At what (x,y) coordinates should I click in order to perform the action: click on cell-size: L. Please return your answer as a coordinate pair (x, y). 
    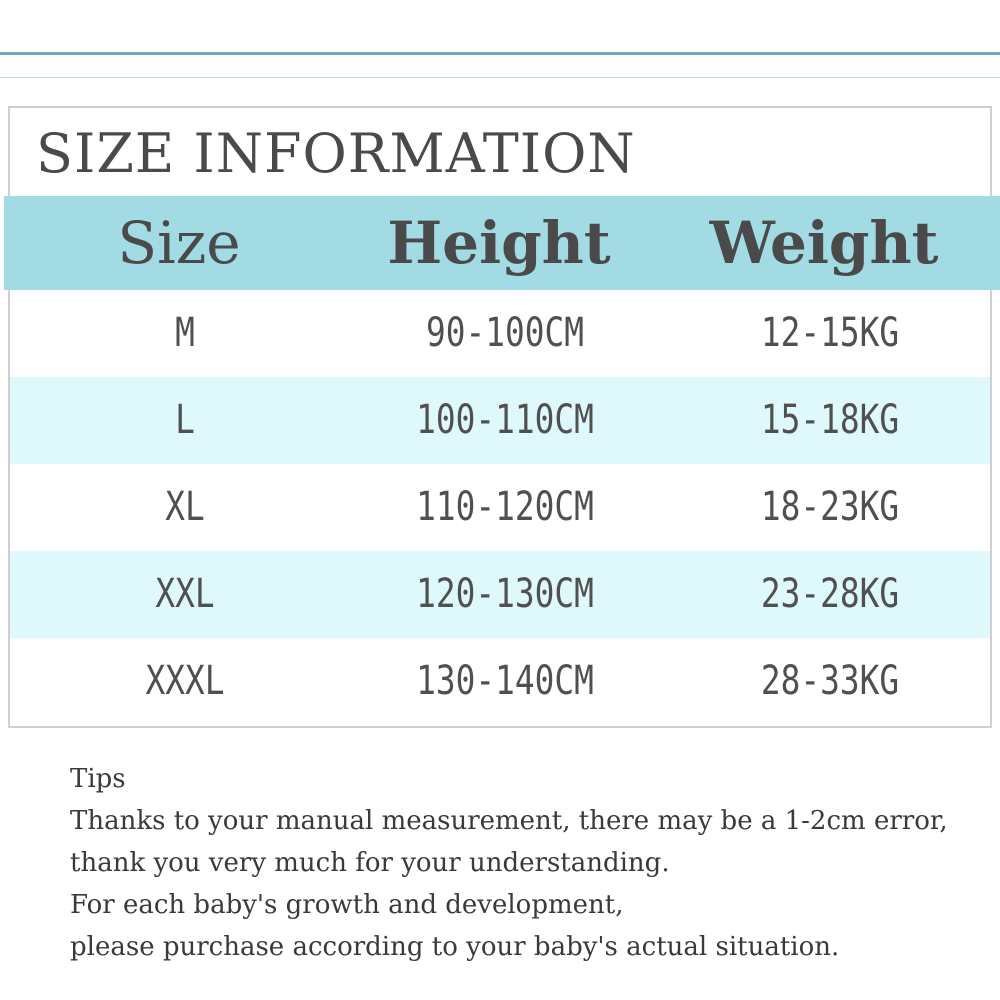
    Looking at the image, I should click on (185, 420).